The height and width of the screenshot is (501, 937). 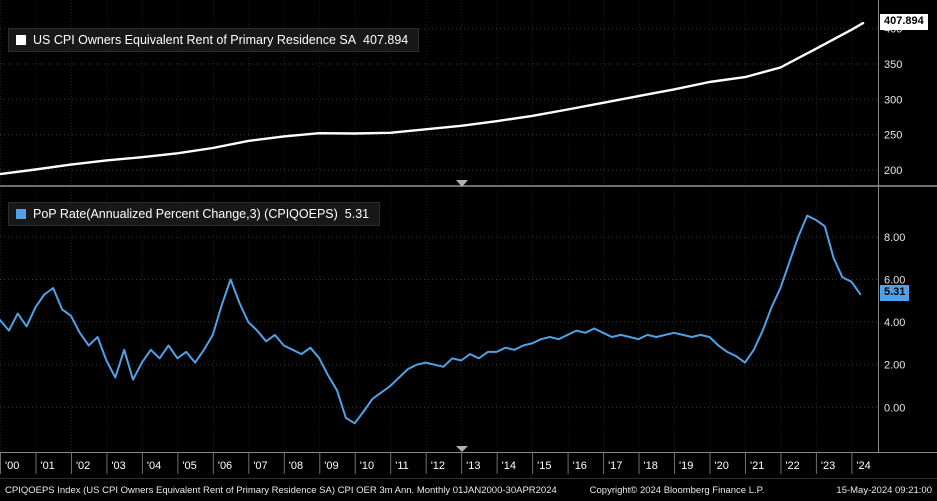 What do you see at coordinates (580, 466) in the screenshot?
I see `x-axis-label: '16` at bounding box center [580, 466].